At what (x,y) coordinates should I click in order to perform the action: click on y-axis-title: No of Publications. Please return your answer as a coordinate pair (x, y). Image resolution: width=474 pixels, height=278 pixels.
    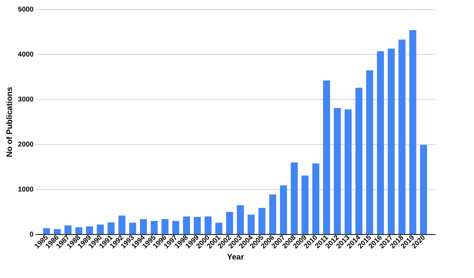
    Looking at the image, I should click on (9, 122).